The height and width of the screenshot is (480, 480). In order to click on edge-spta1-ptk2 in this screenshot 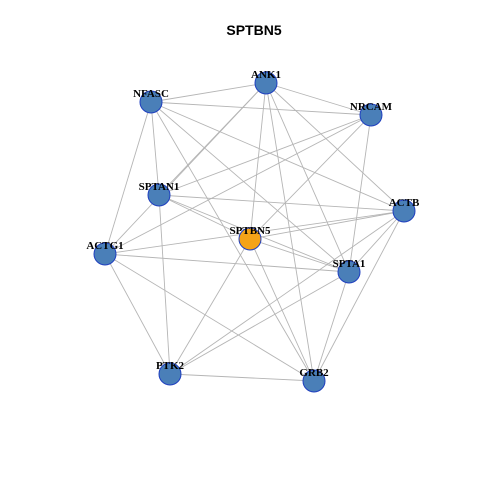, I will do `click(259, 323)`.